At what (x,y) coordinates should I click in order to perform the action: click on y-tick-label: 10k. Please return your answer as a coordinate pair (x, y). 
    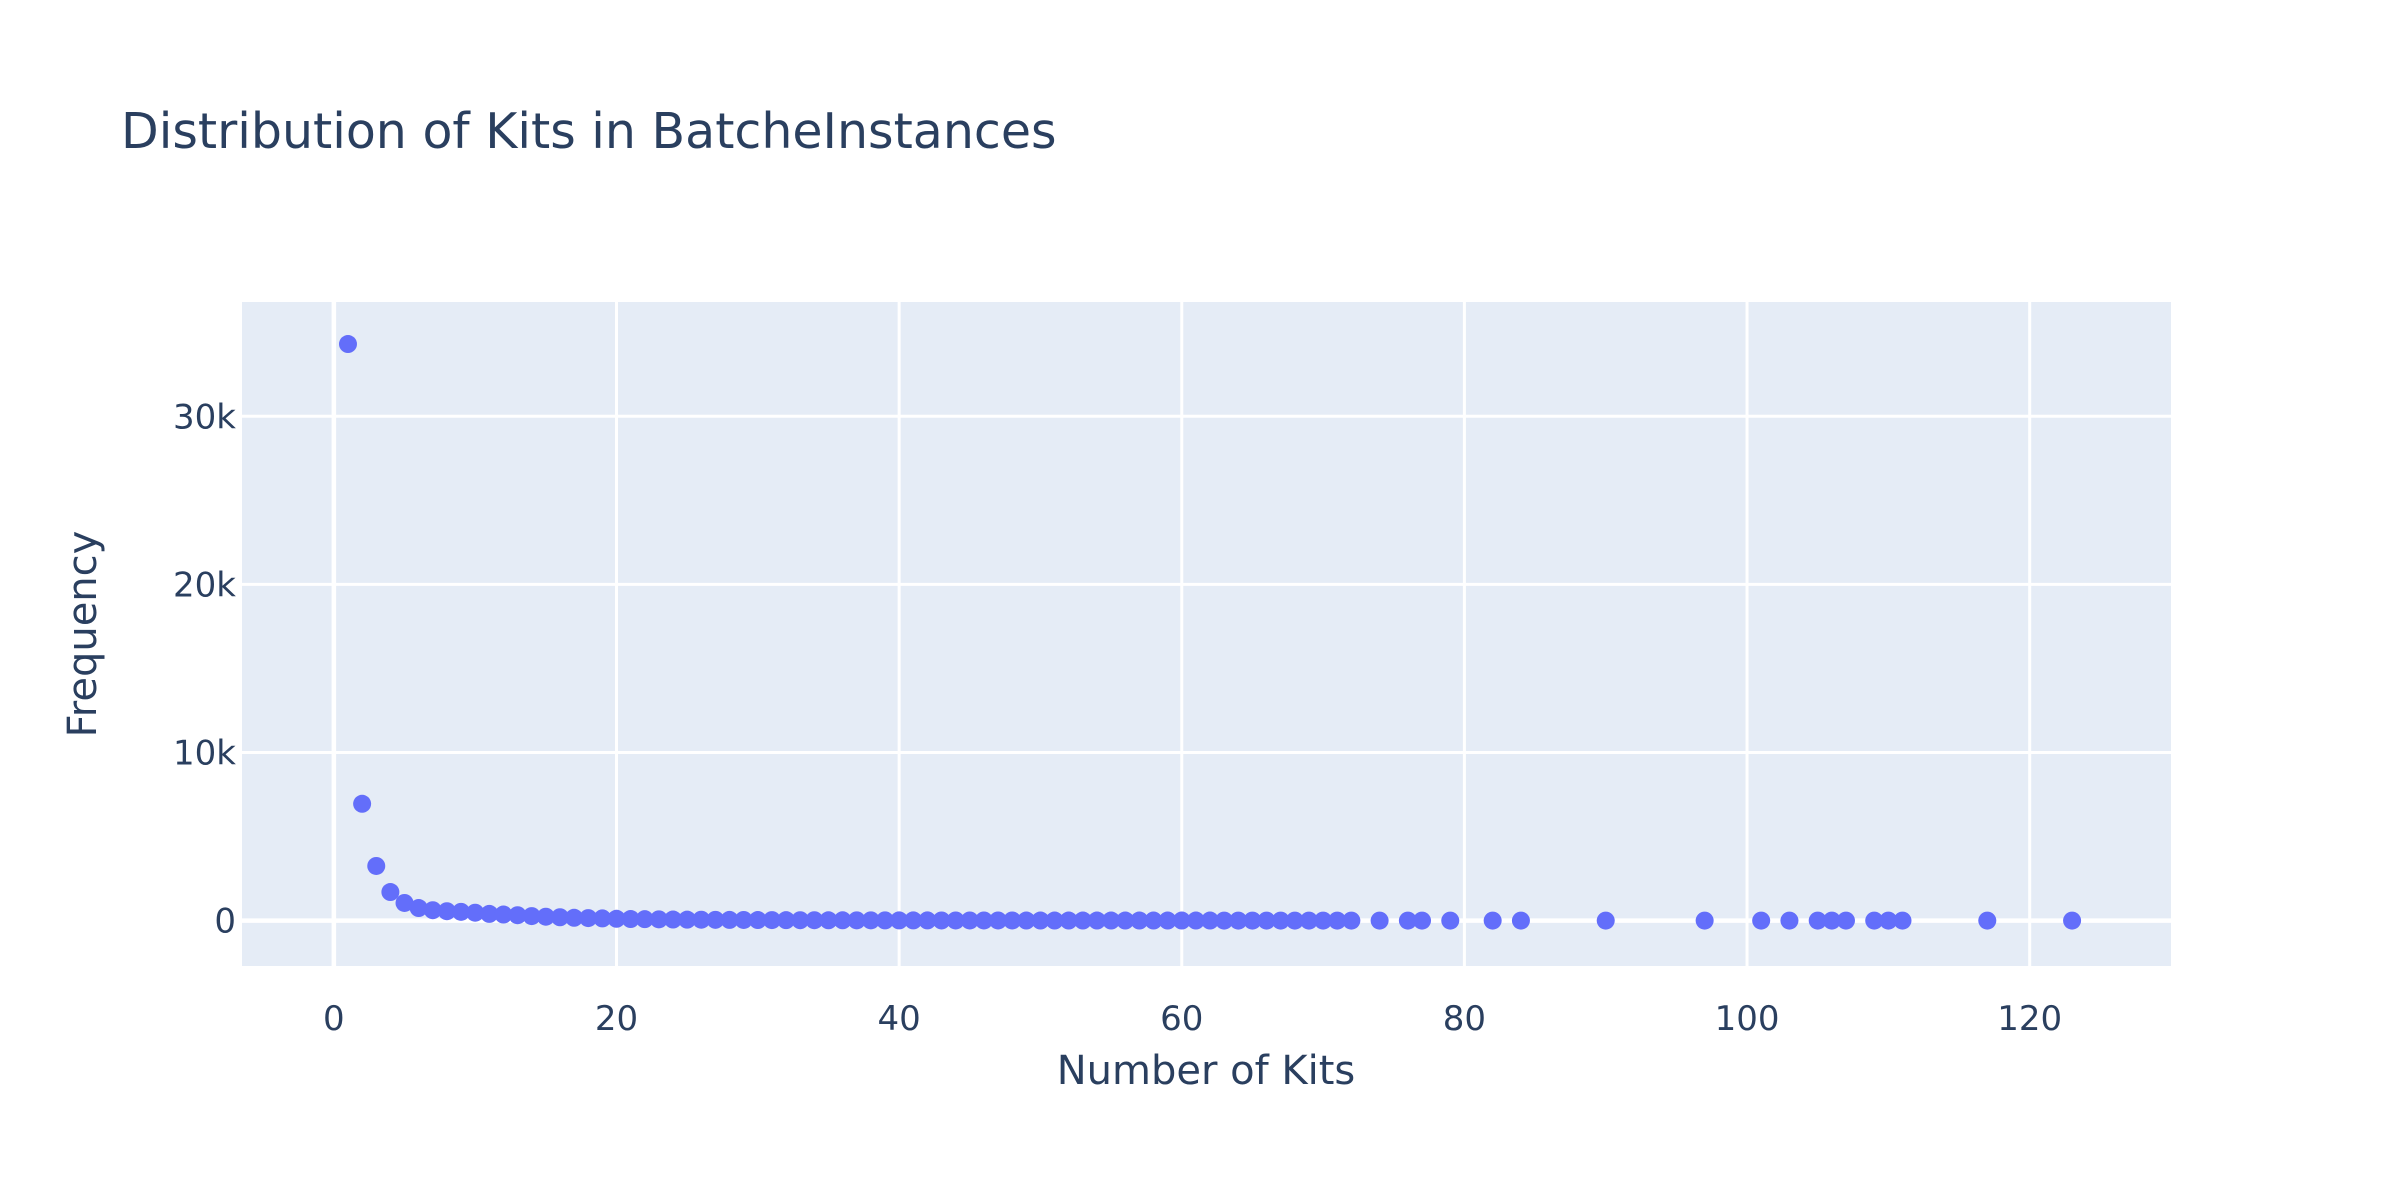
    Looking at the image, I should click on (204, 754).